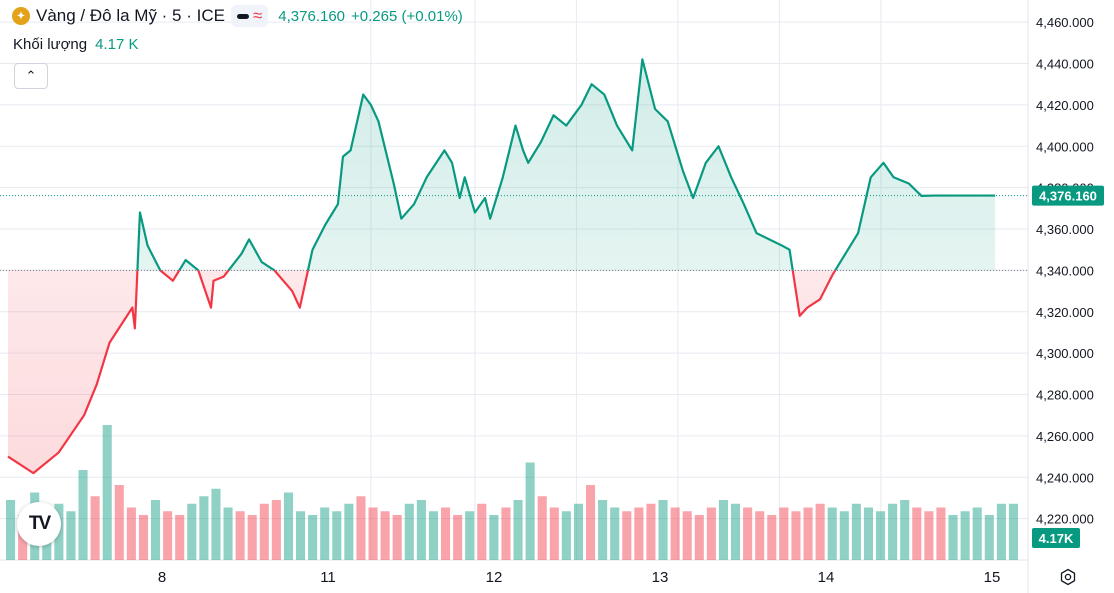 Image resolution: width=1114 pixels, height=593 pixels. Describe the element at coordinates (117, 44) in the screenshot. I see `volume-value: 4.17 K` at that location.